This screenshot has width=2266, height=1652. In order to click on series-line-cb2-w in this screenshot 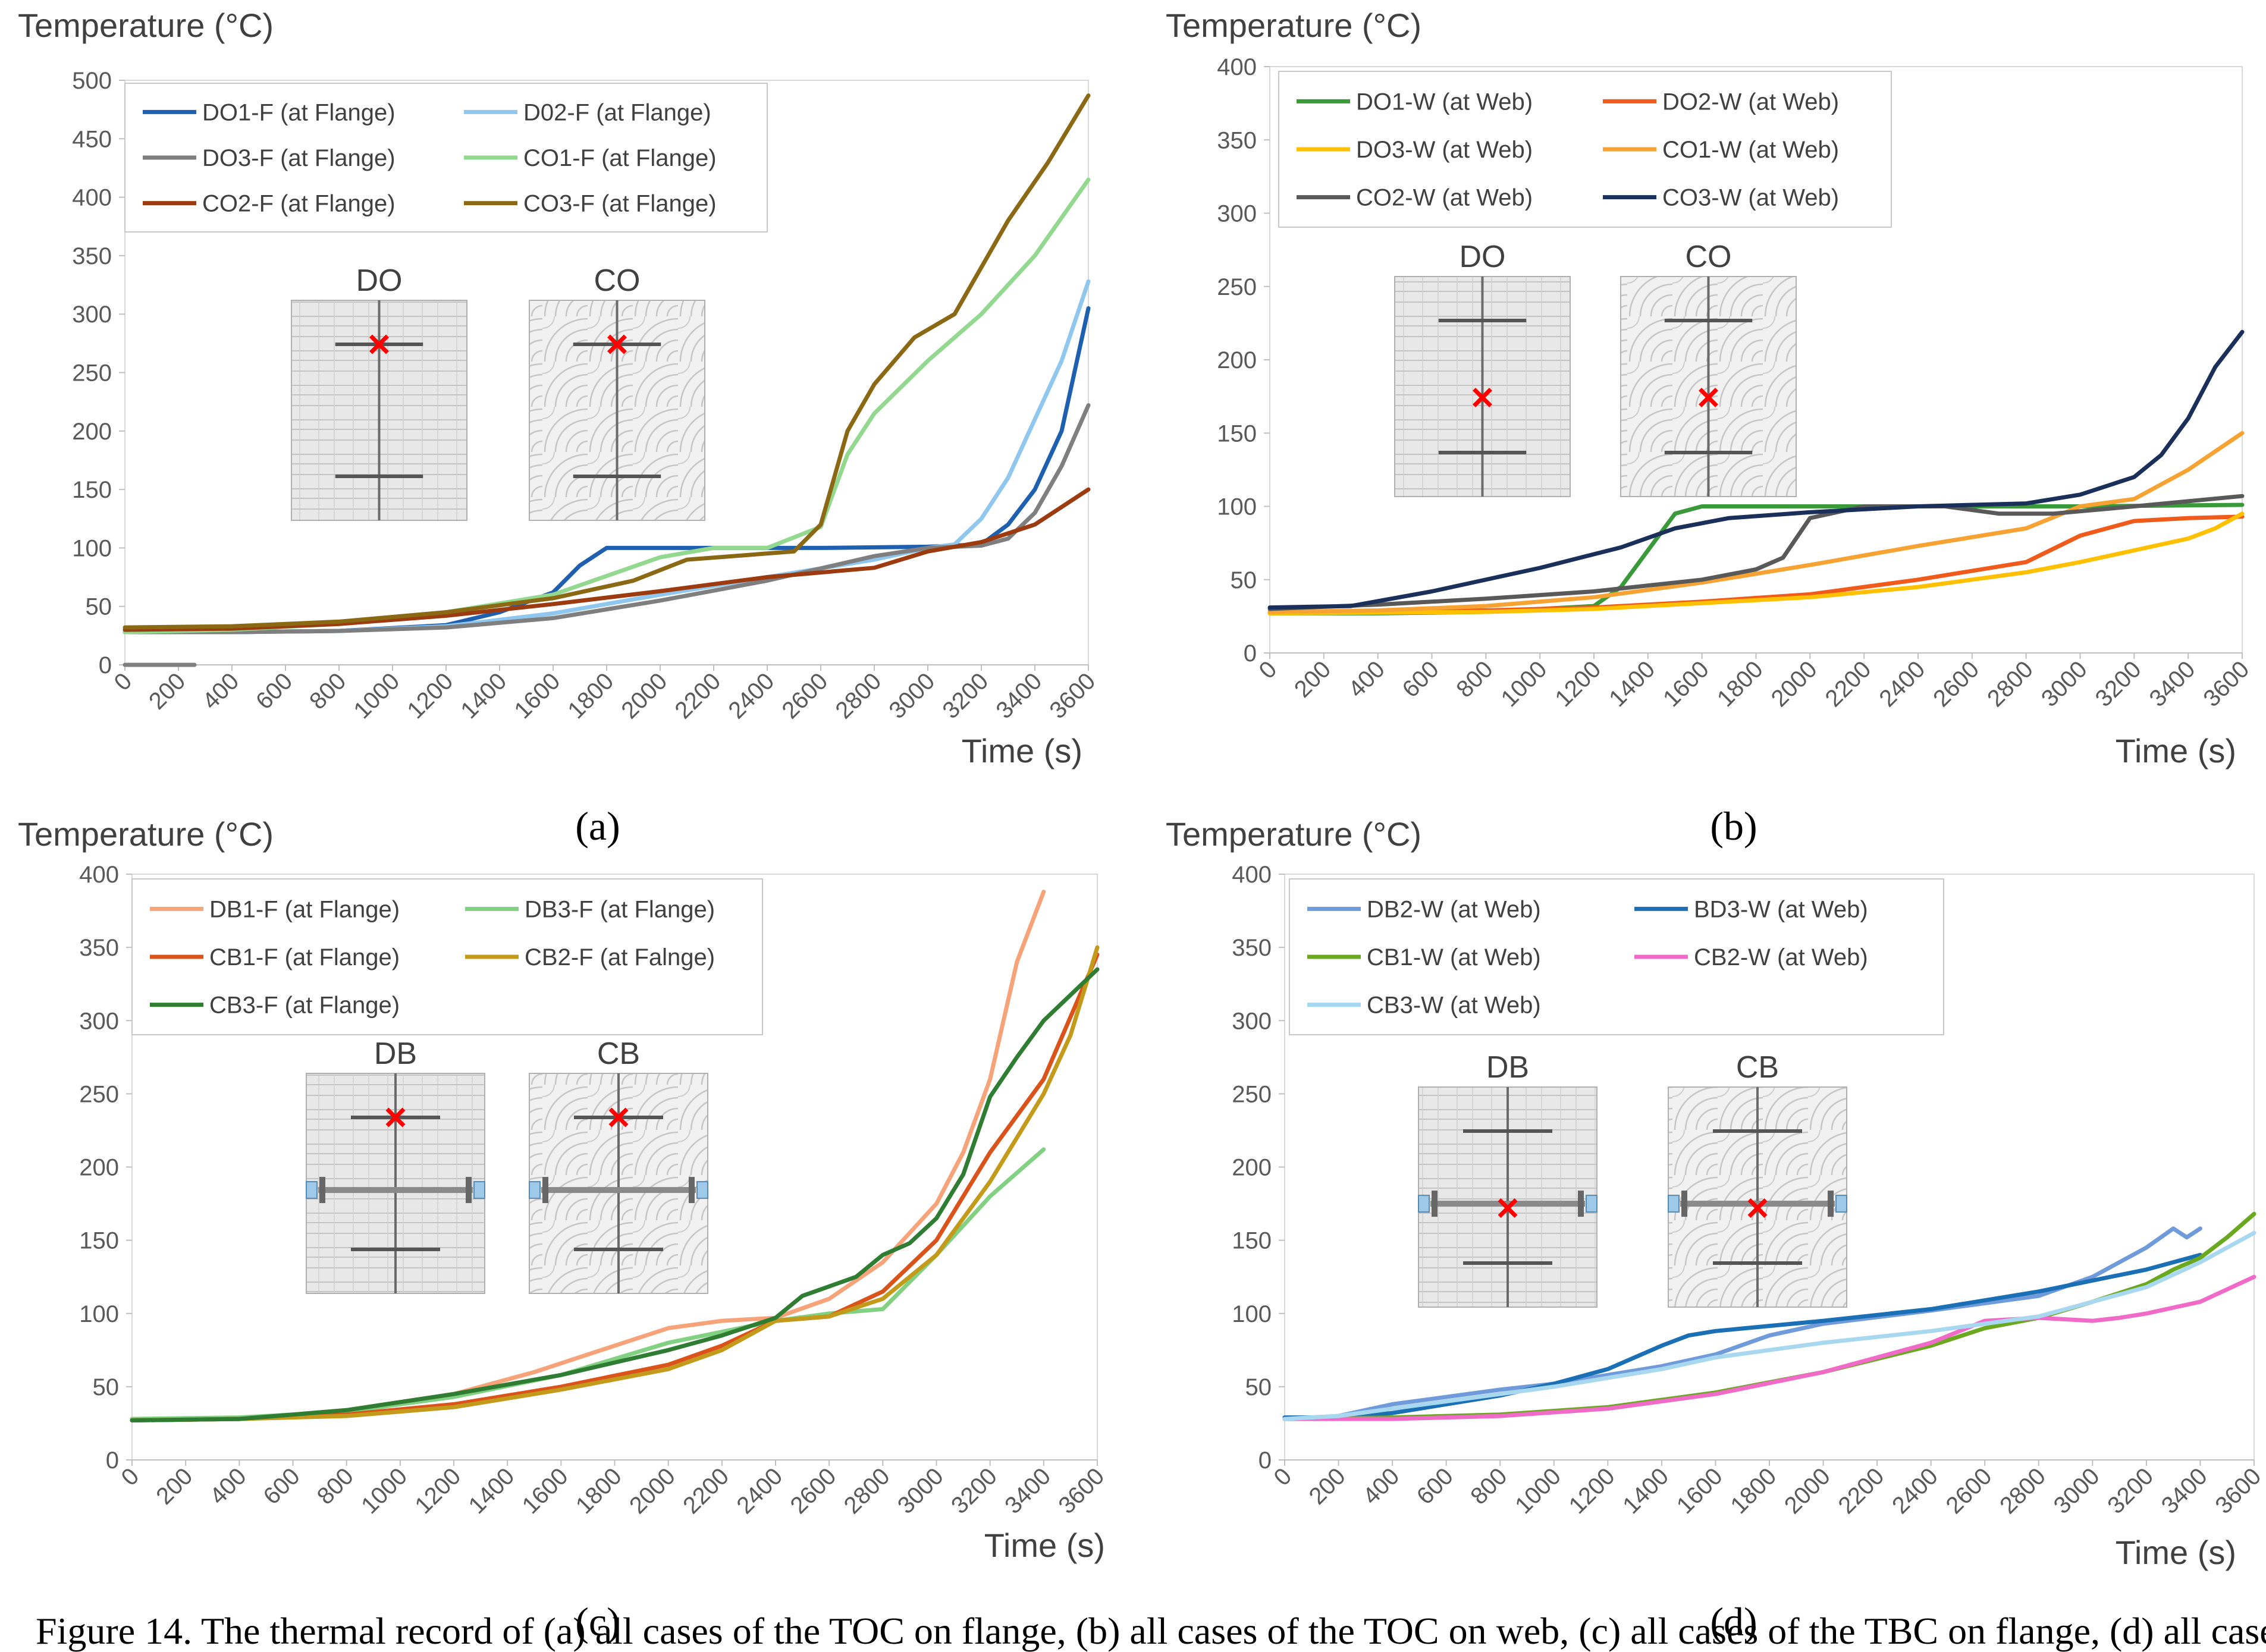, I will do `click(1769, 1347)`.